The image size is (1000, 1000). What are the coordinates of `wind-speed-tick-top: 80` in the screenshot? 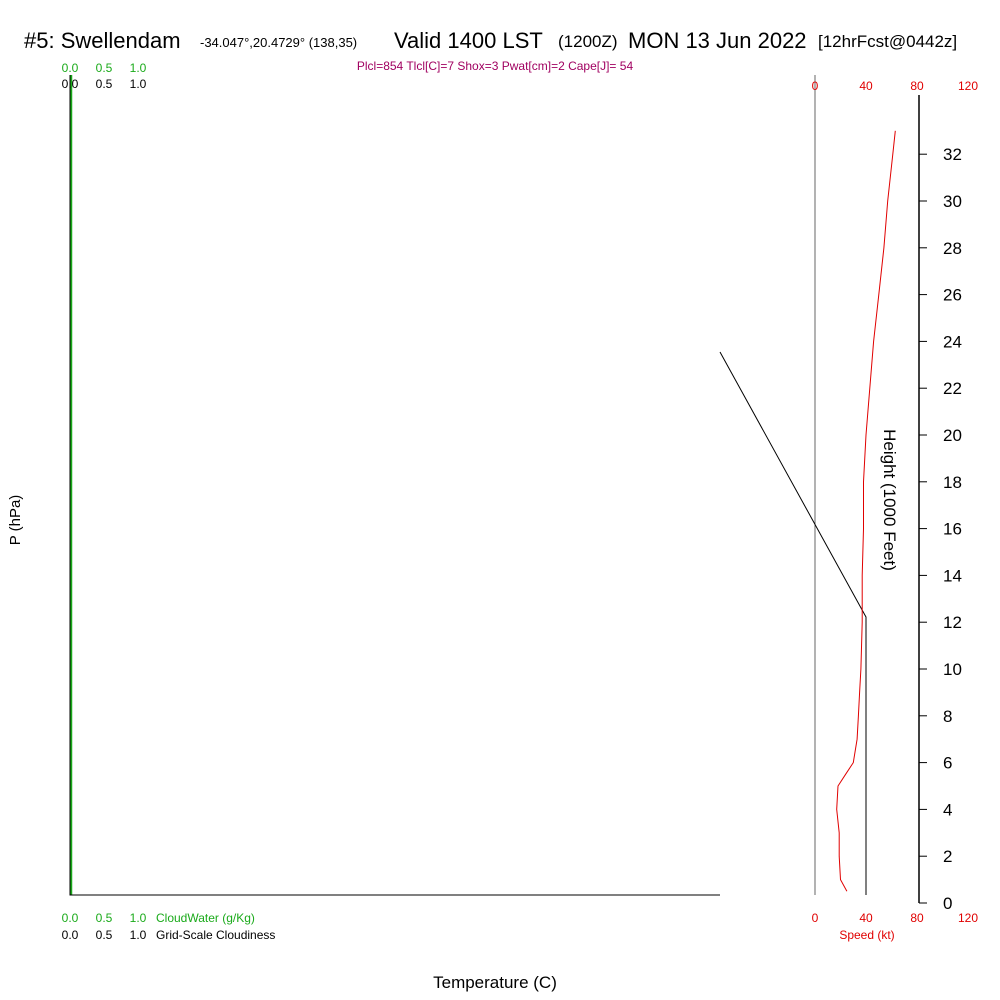 It's located at (917, 86).